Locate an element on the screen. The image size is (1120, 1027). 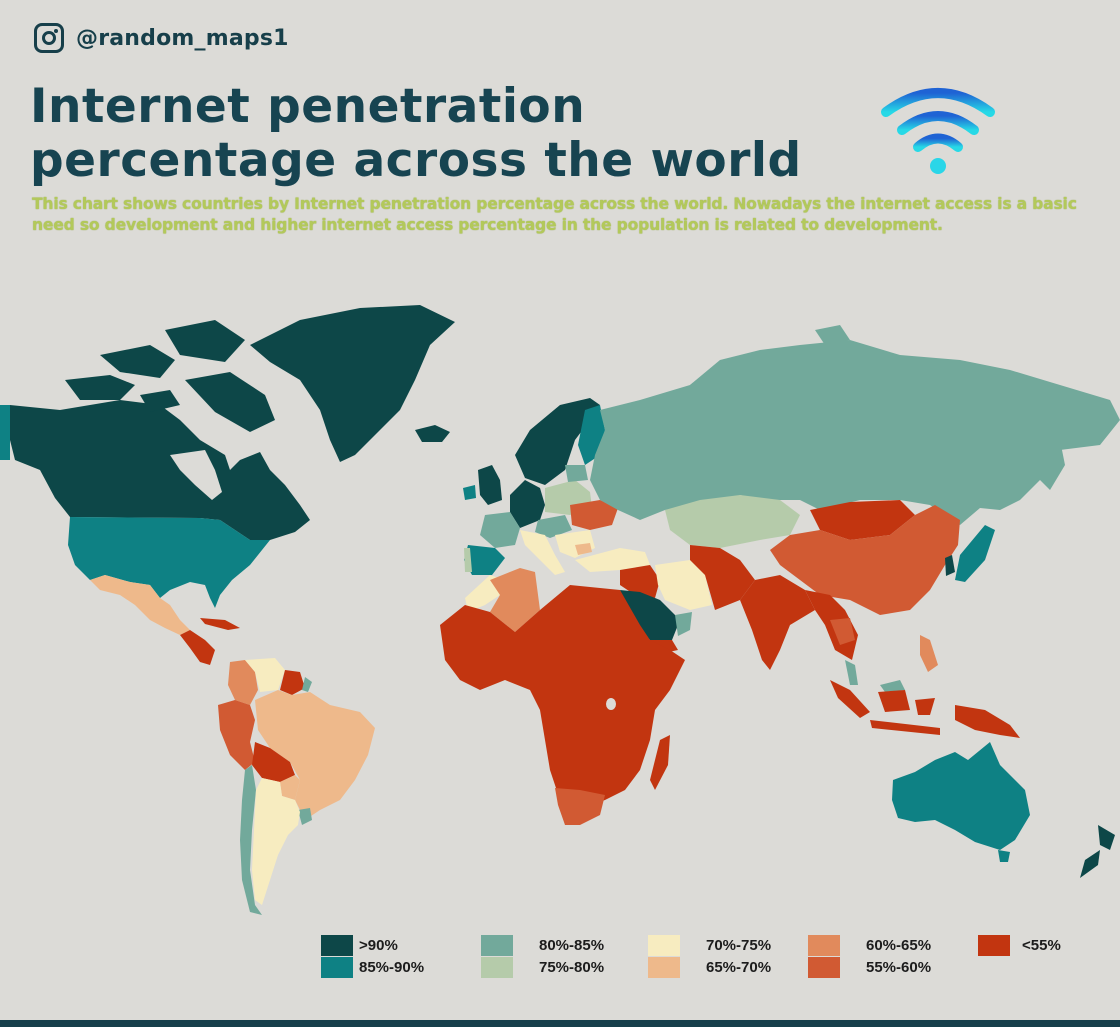
legend-label: >90% is located at coordinates (378, 945).